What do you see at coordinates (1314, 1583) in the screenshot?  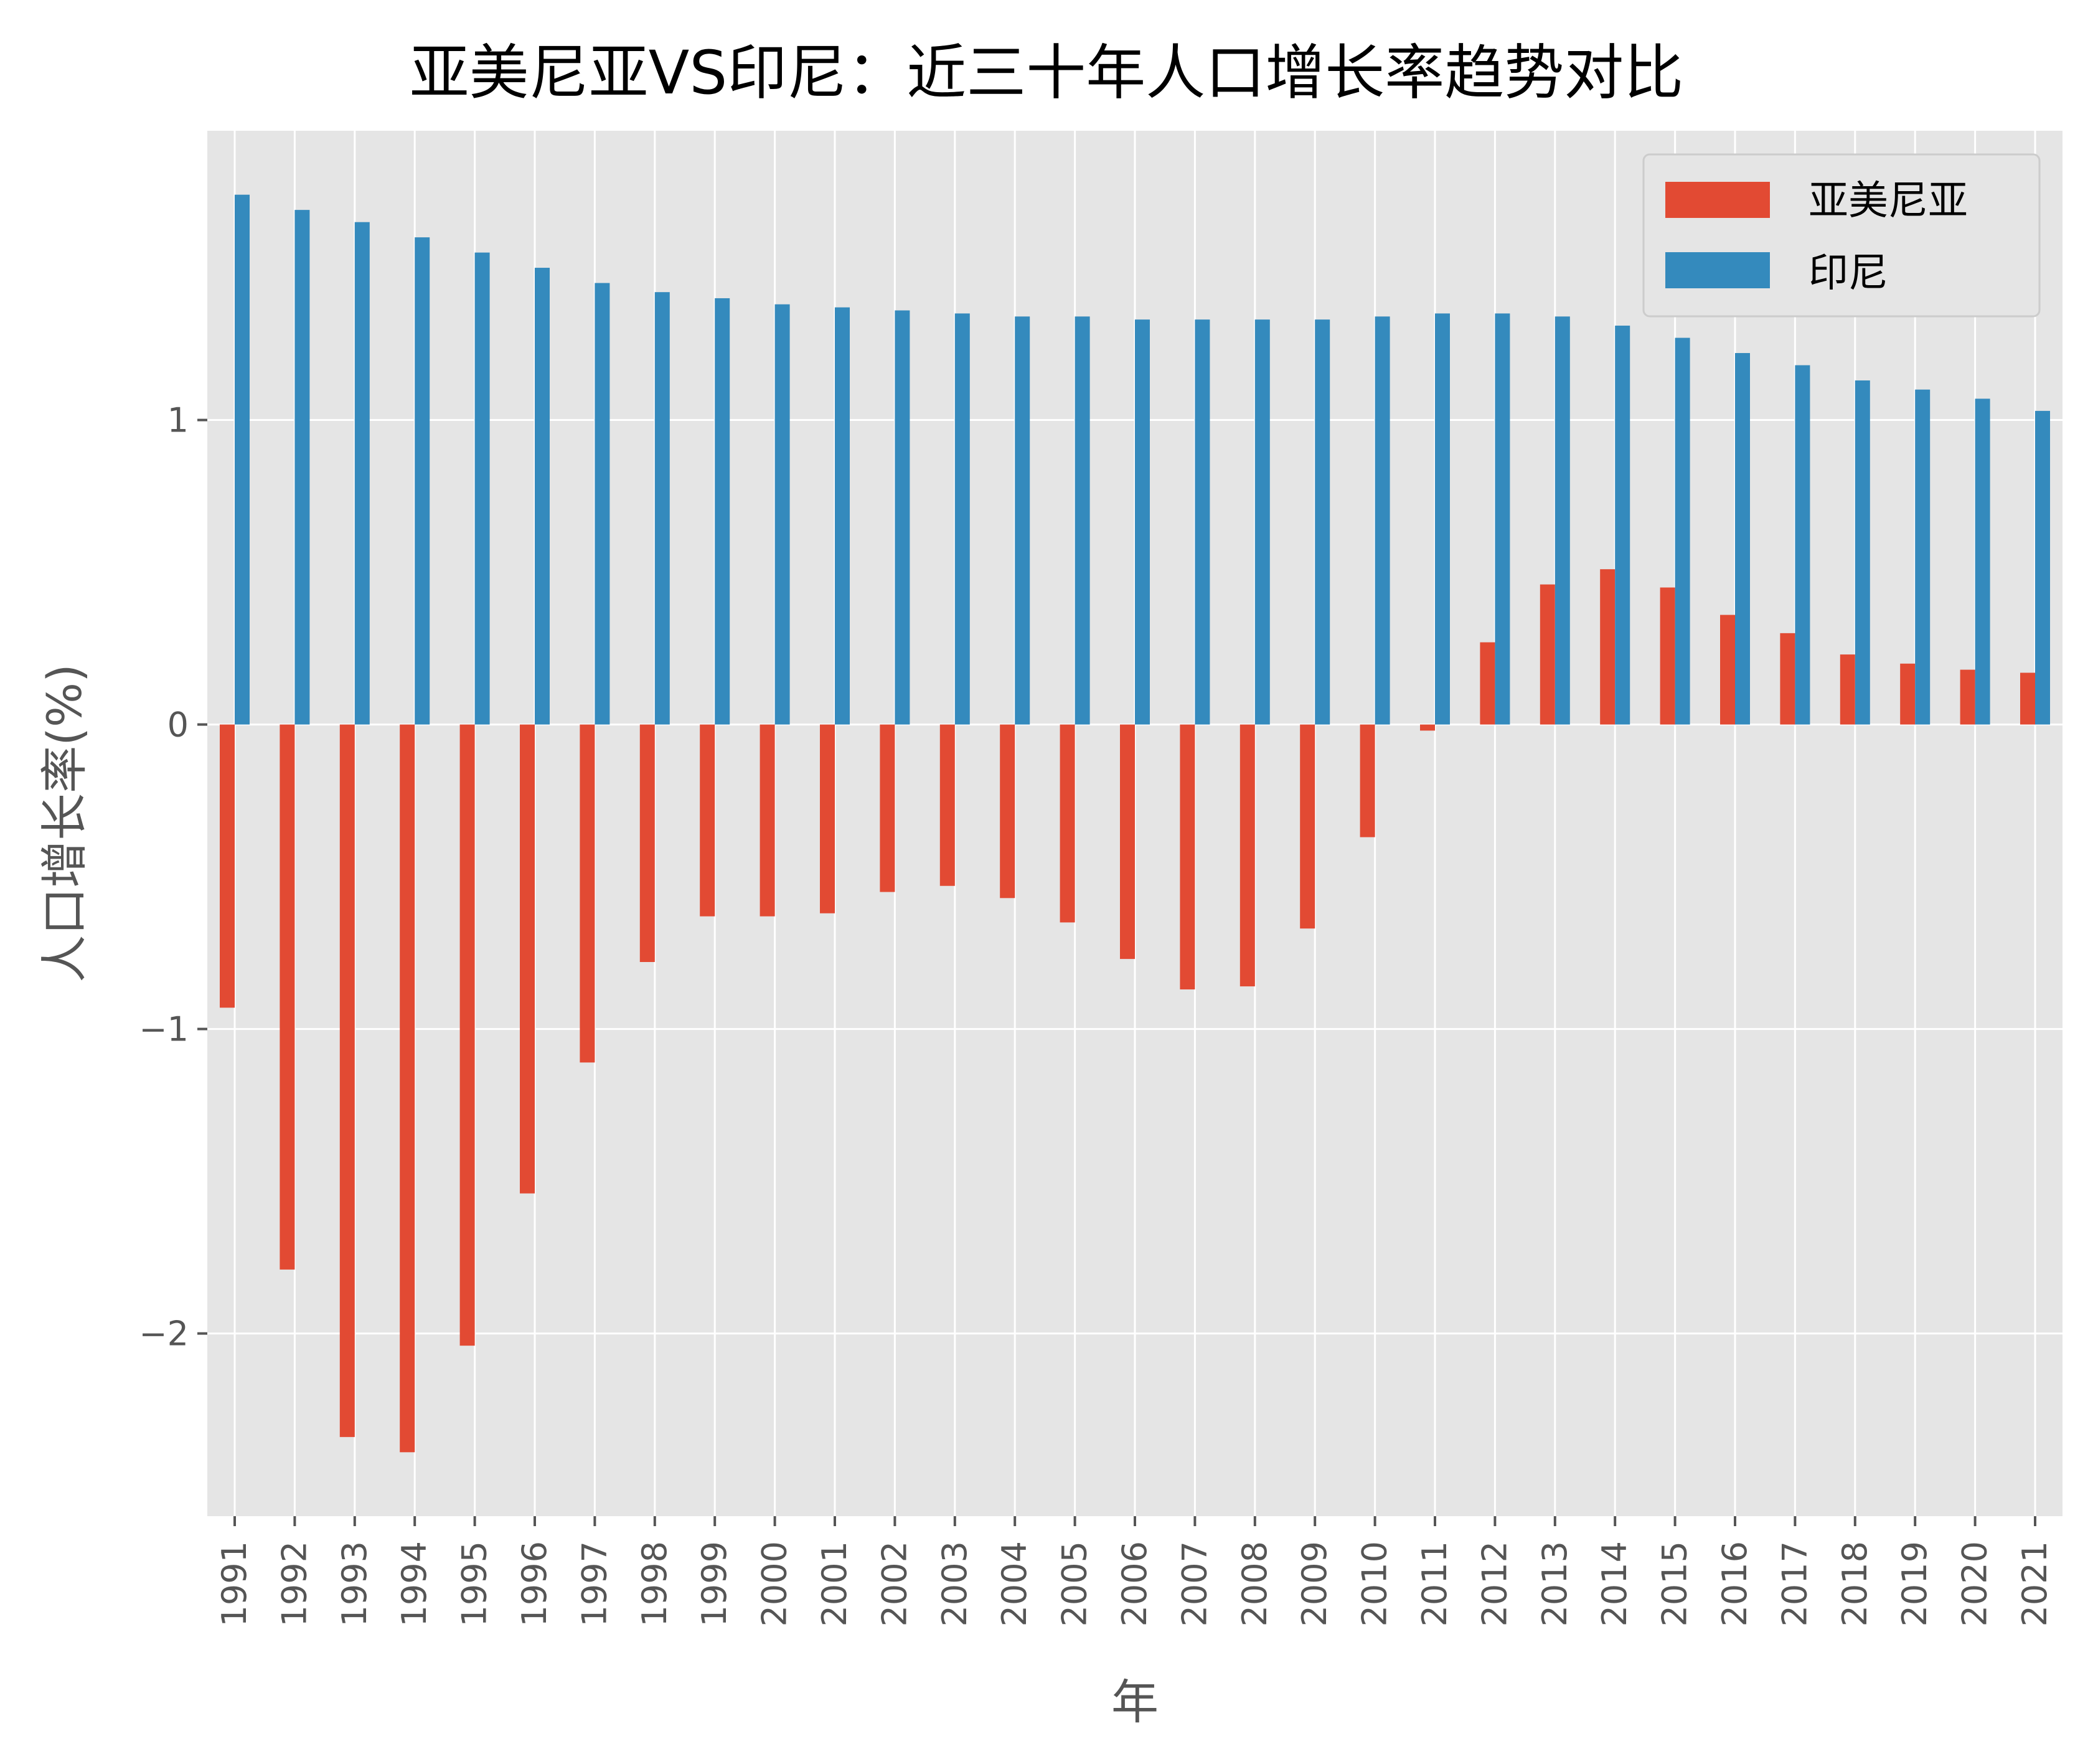 I see `x-tick-label: 2009` at bounding box center [1314, 1583].